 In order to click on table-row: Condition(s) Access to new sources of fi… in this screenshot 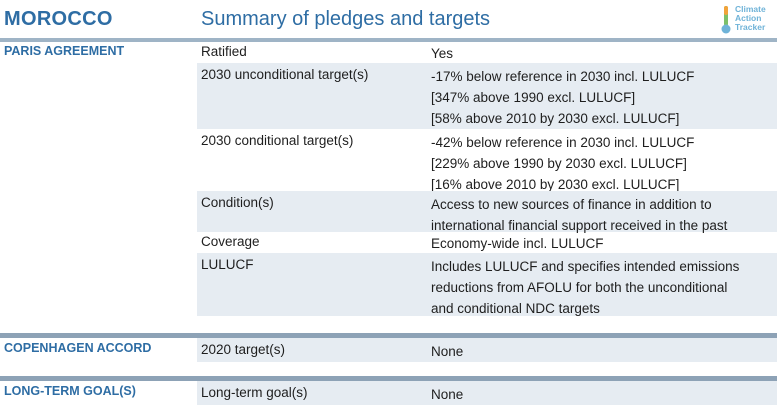, I will do `click(487, 212)`.